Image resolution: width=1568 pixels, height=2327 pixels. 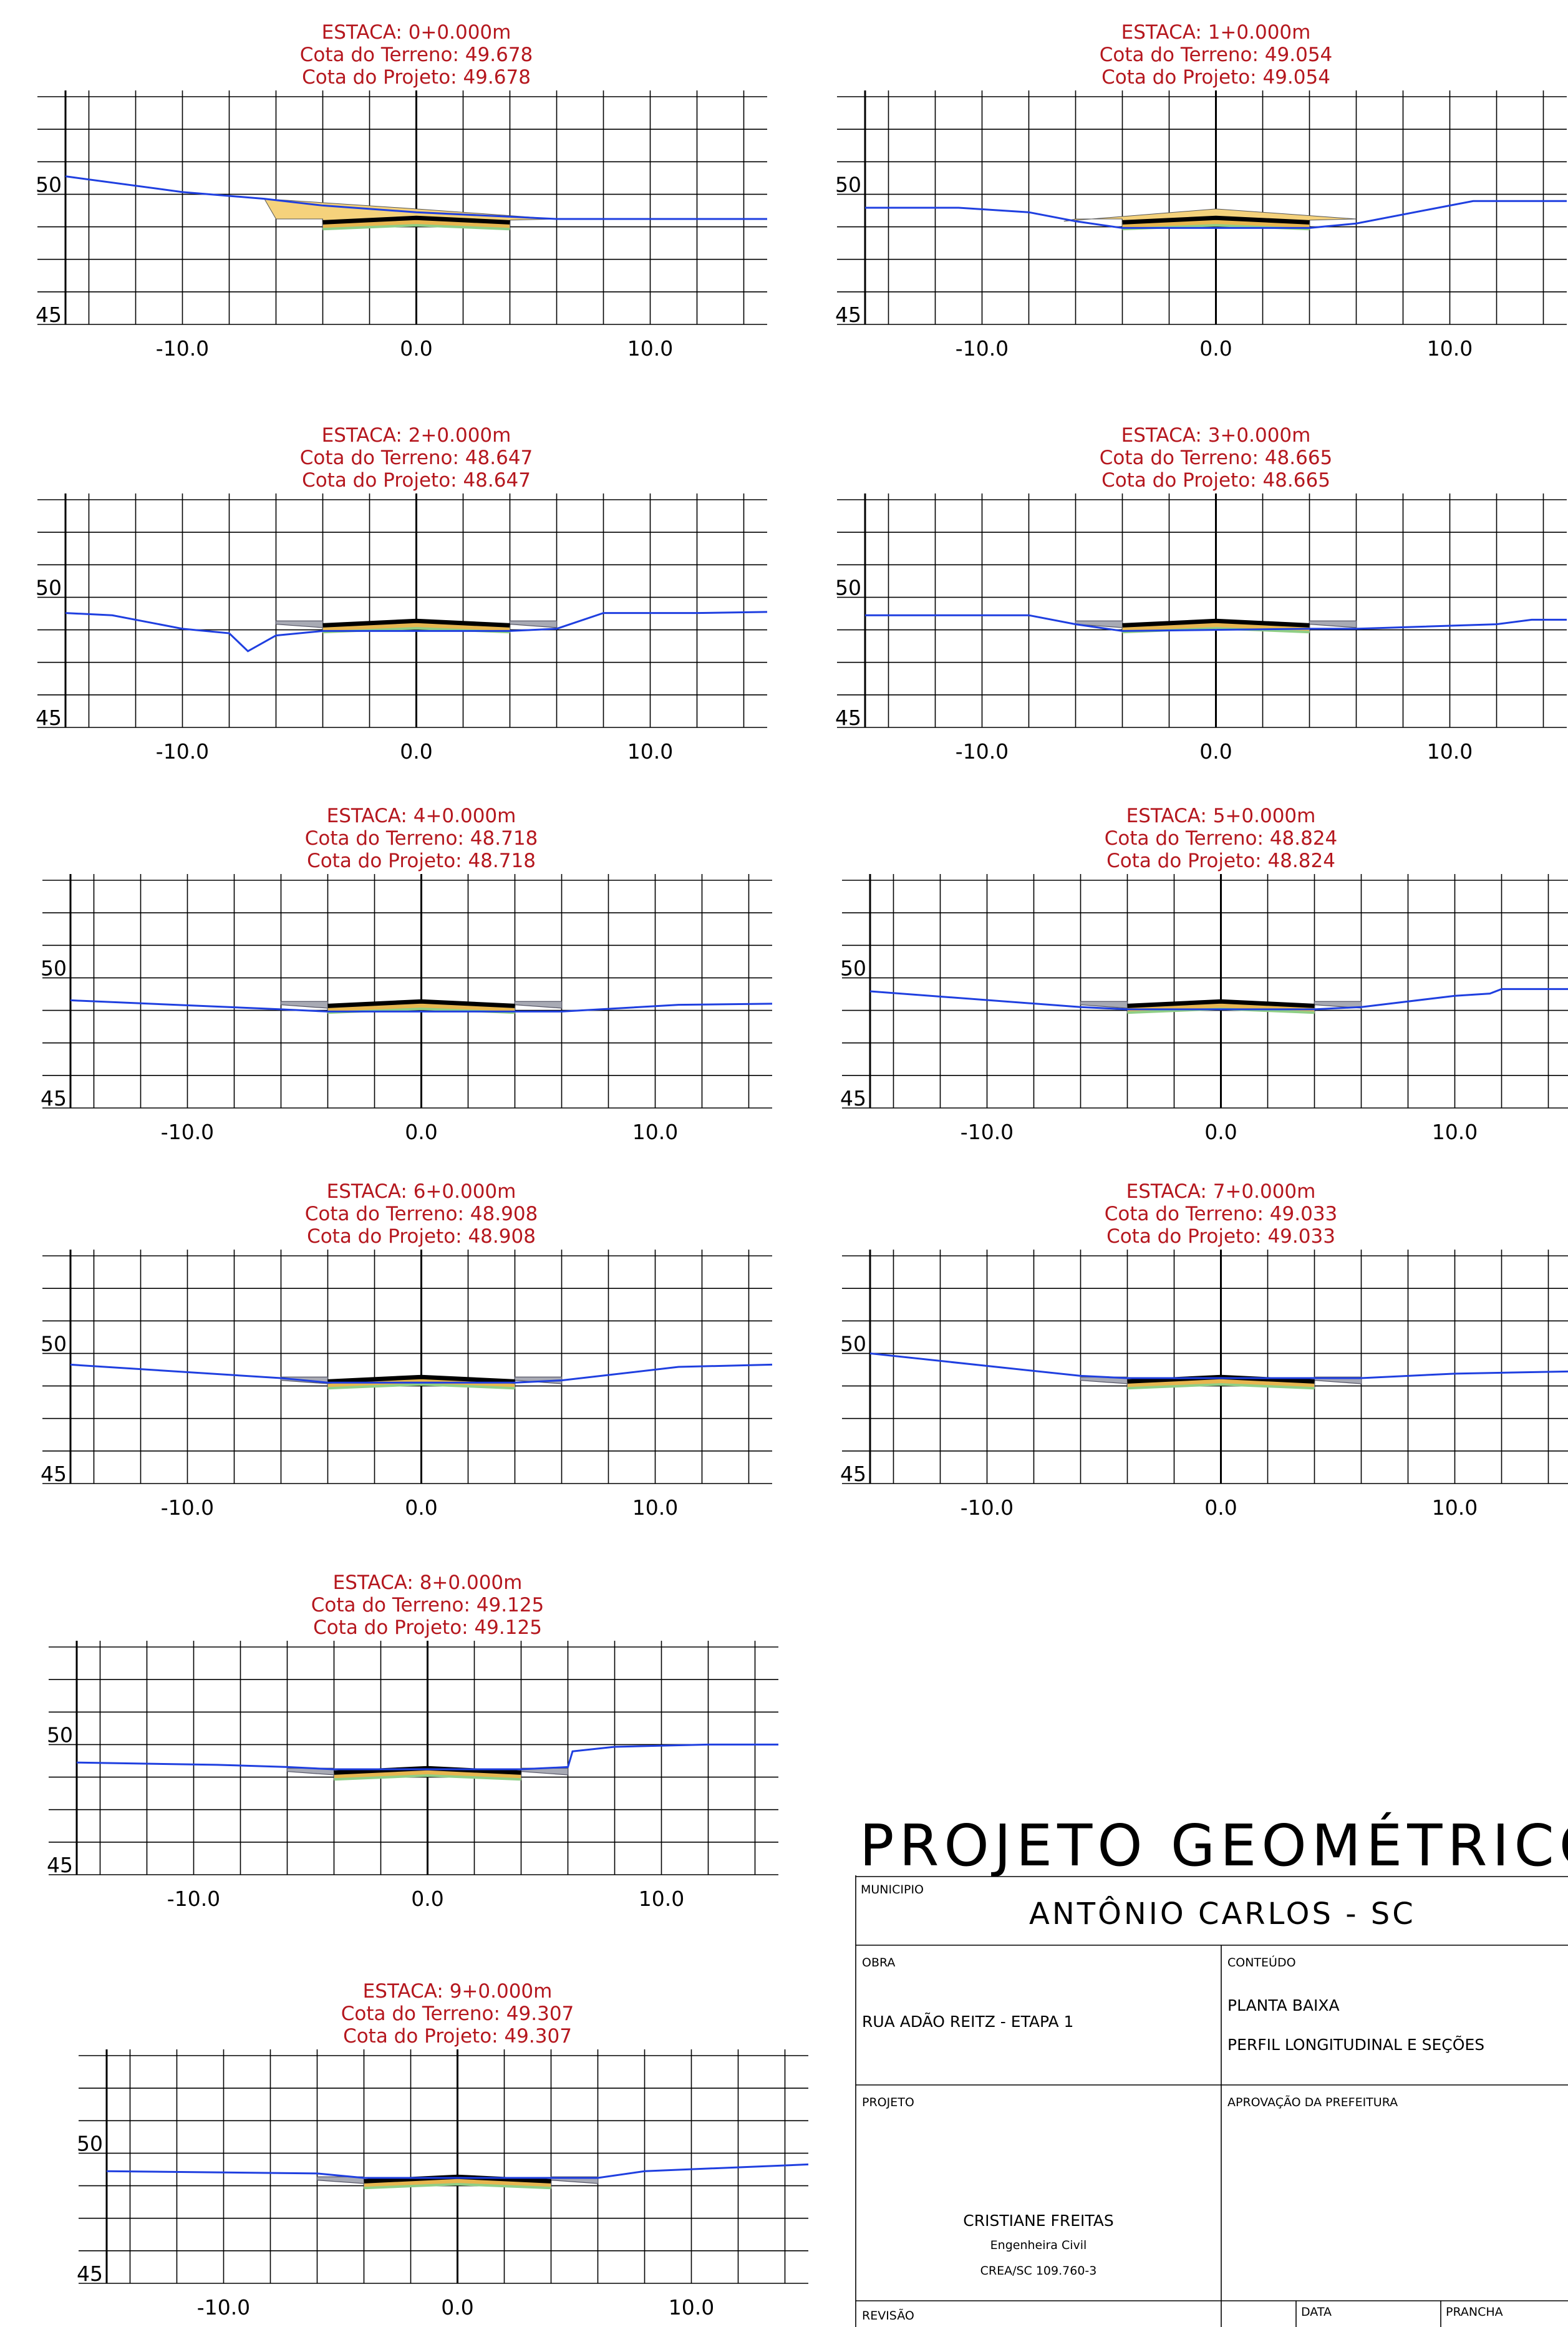 I want to click on estaca-label: ESTACA: 8+0.000m, so click(x=428, y=1583).